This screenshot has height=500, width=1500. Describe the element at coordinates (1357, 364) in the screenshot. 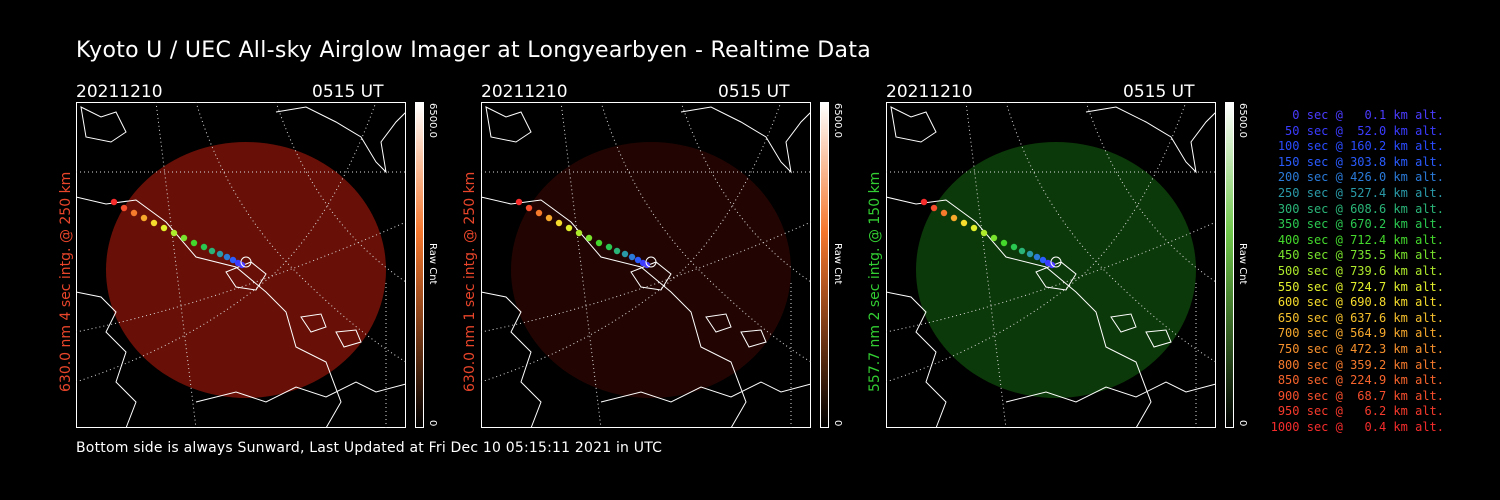

I see `legend-row: 800 sec @ 359.2 km alt.` at that location.